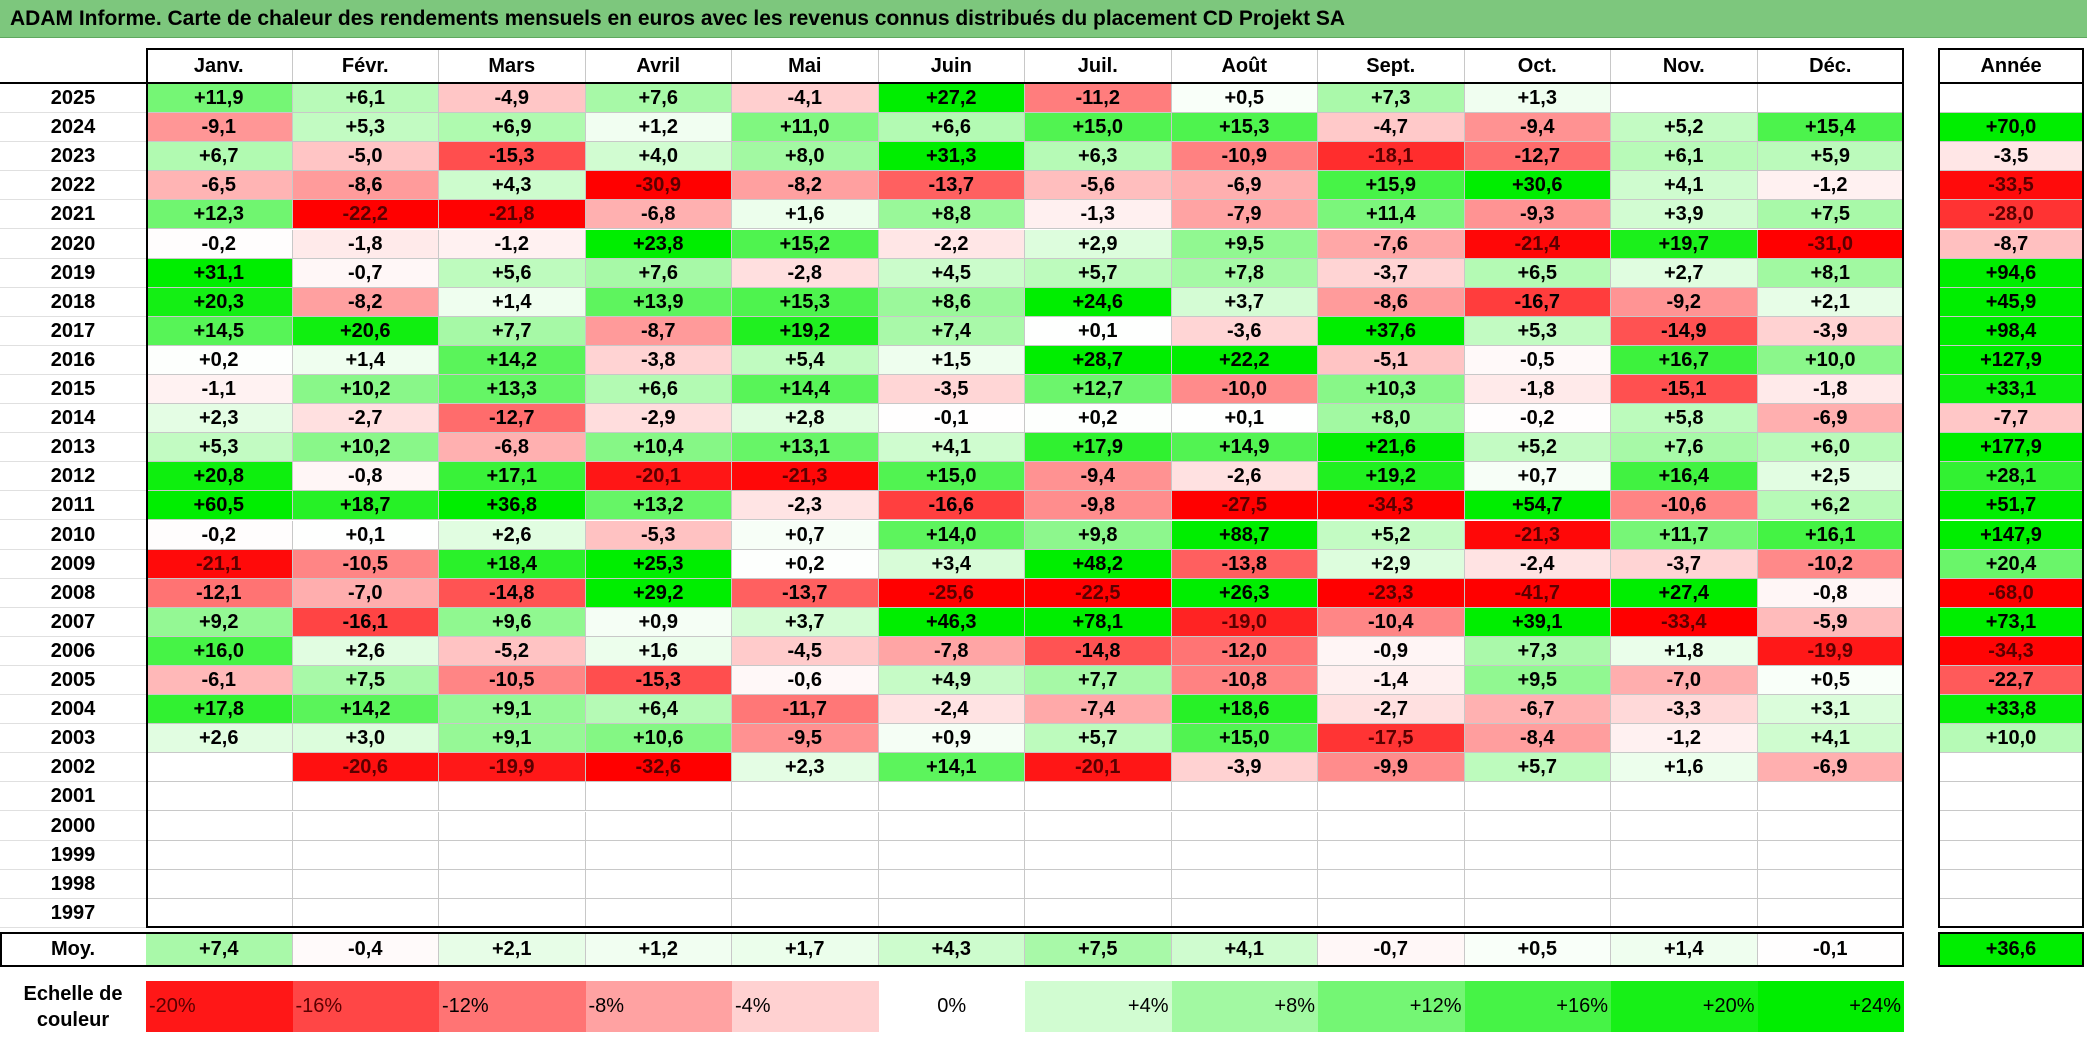  I want to click on annual-cell: -34,3, so click(2011, 651).